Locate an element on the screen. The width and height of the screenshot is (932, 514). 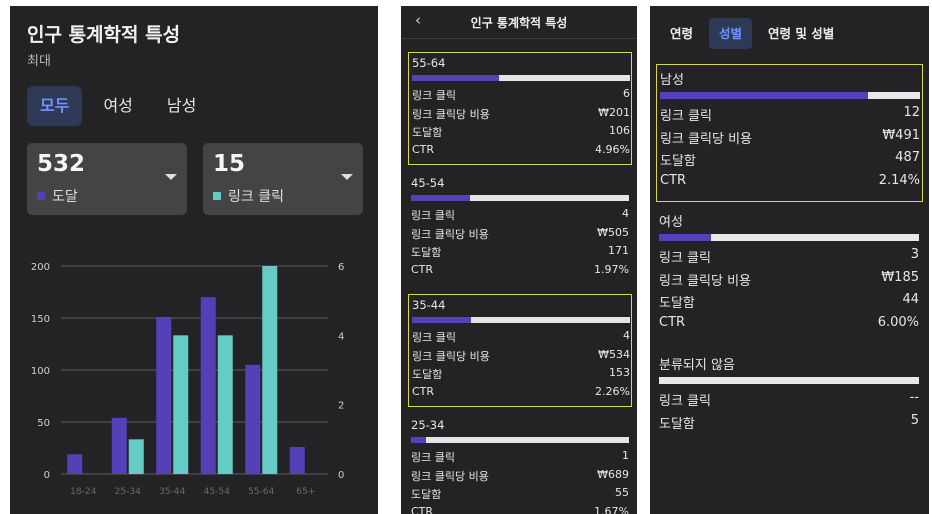
tab-female: 여성 is located at coordinates (118, 105).